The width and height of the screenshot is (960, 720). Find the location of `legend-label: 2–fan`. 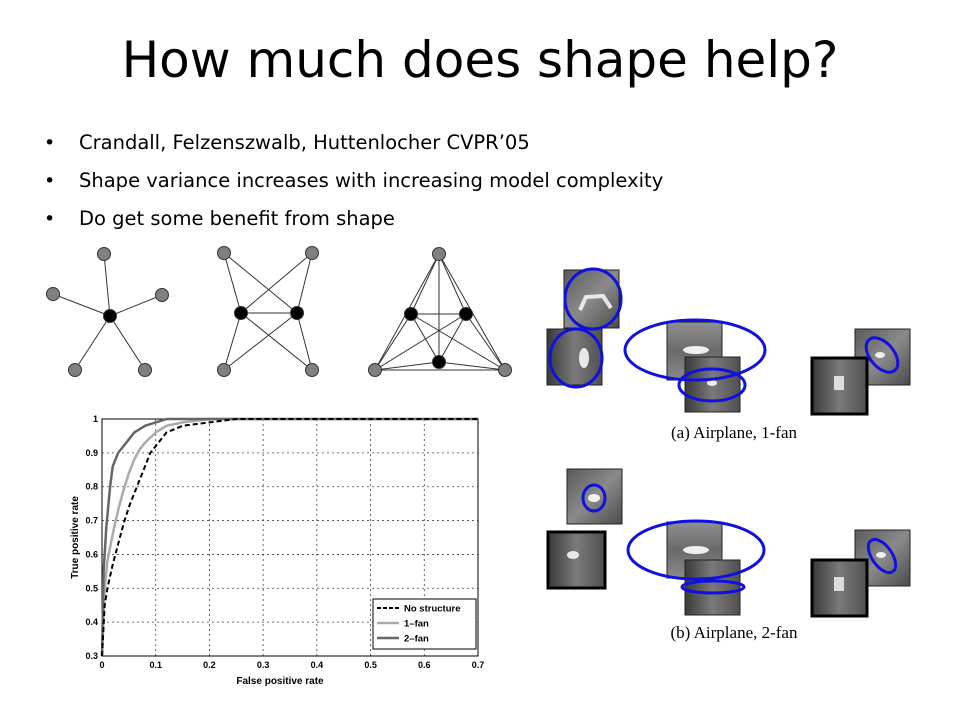

legend-label: 2–fan is located at coordinates (416, 639).